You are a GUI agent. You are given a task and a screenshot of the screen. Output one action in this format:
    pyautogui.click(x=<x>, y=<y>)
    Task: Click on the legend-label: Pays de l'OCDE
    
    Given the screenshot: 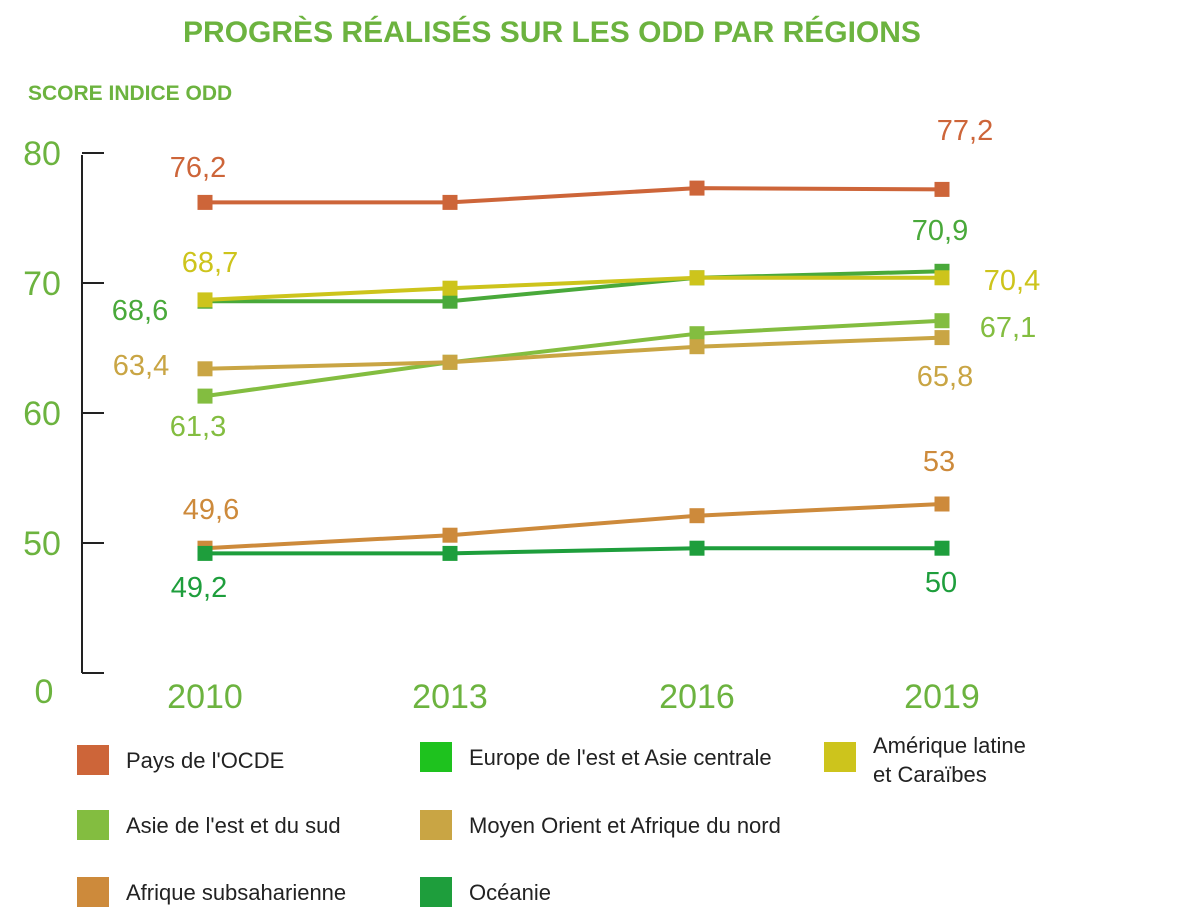 What is the action you would take?
    pyautogui.click(x=205, y=760)
    